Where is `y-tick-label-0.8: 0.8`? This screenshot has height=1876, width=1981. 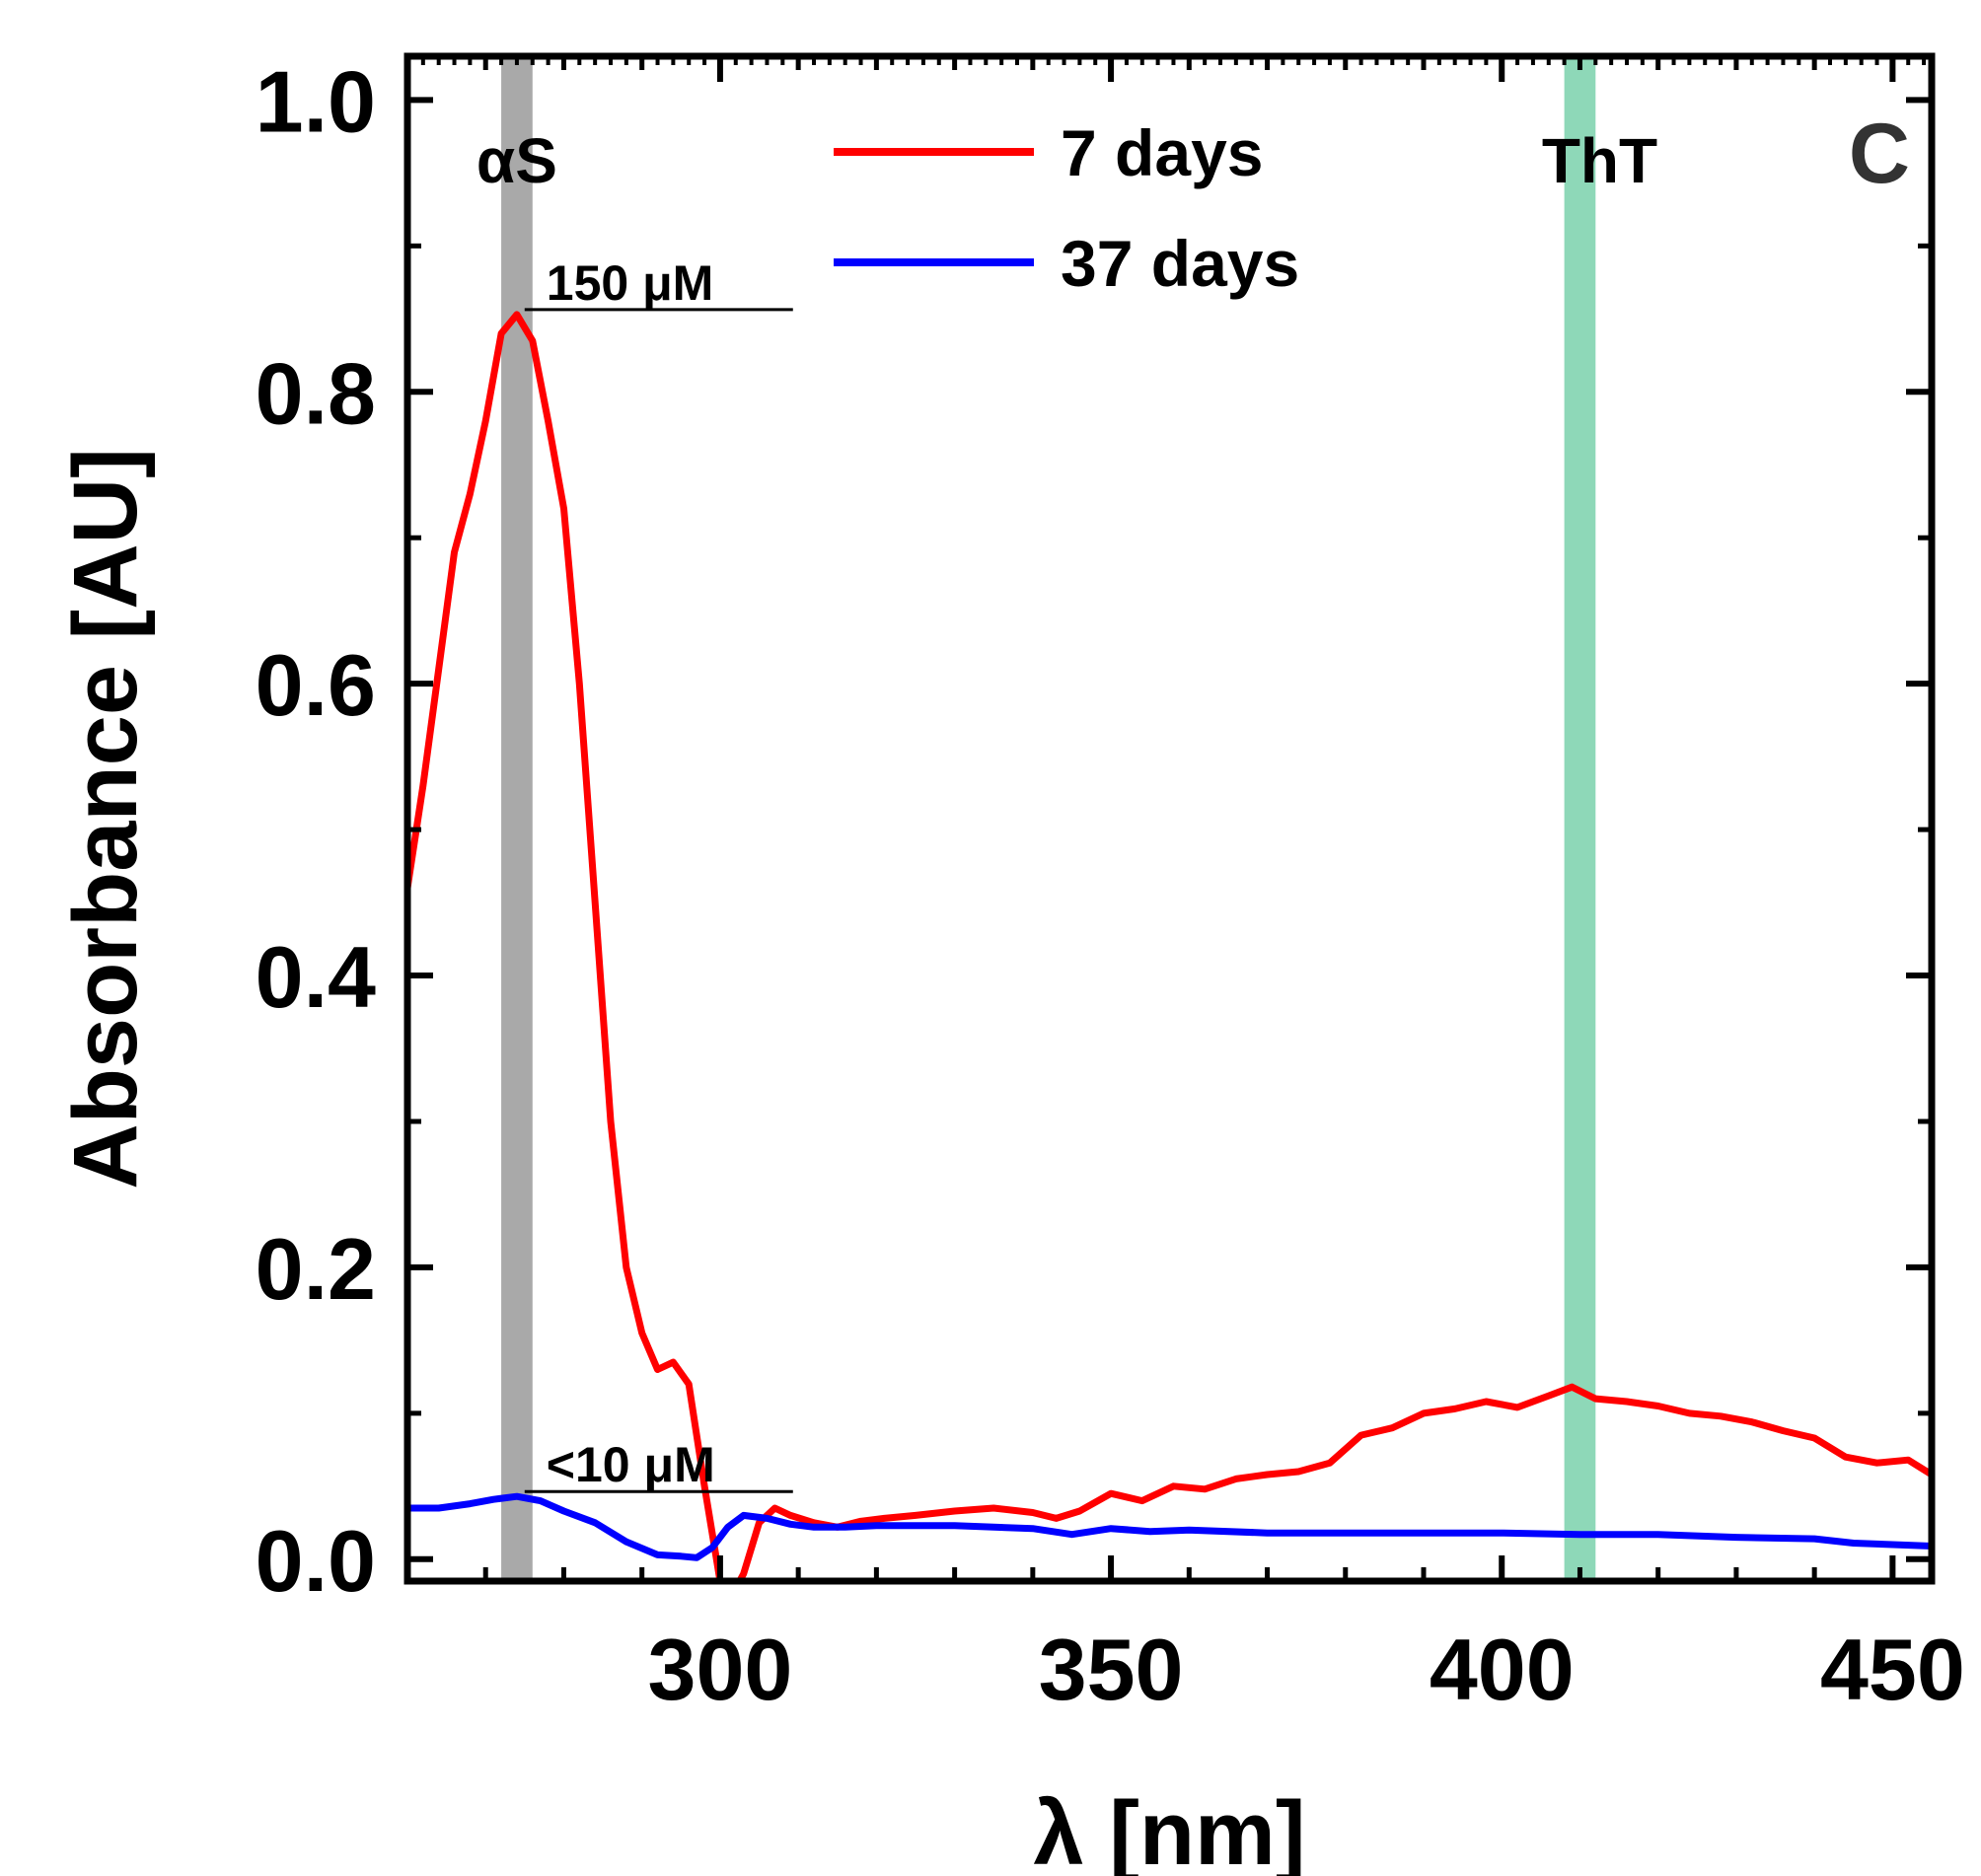
y-tick-label-0.8: 0.8 is located at coordinates (316, 393).